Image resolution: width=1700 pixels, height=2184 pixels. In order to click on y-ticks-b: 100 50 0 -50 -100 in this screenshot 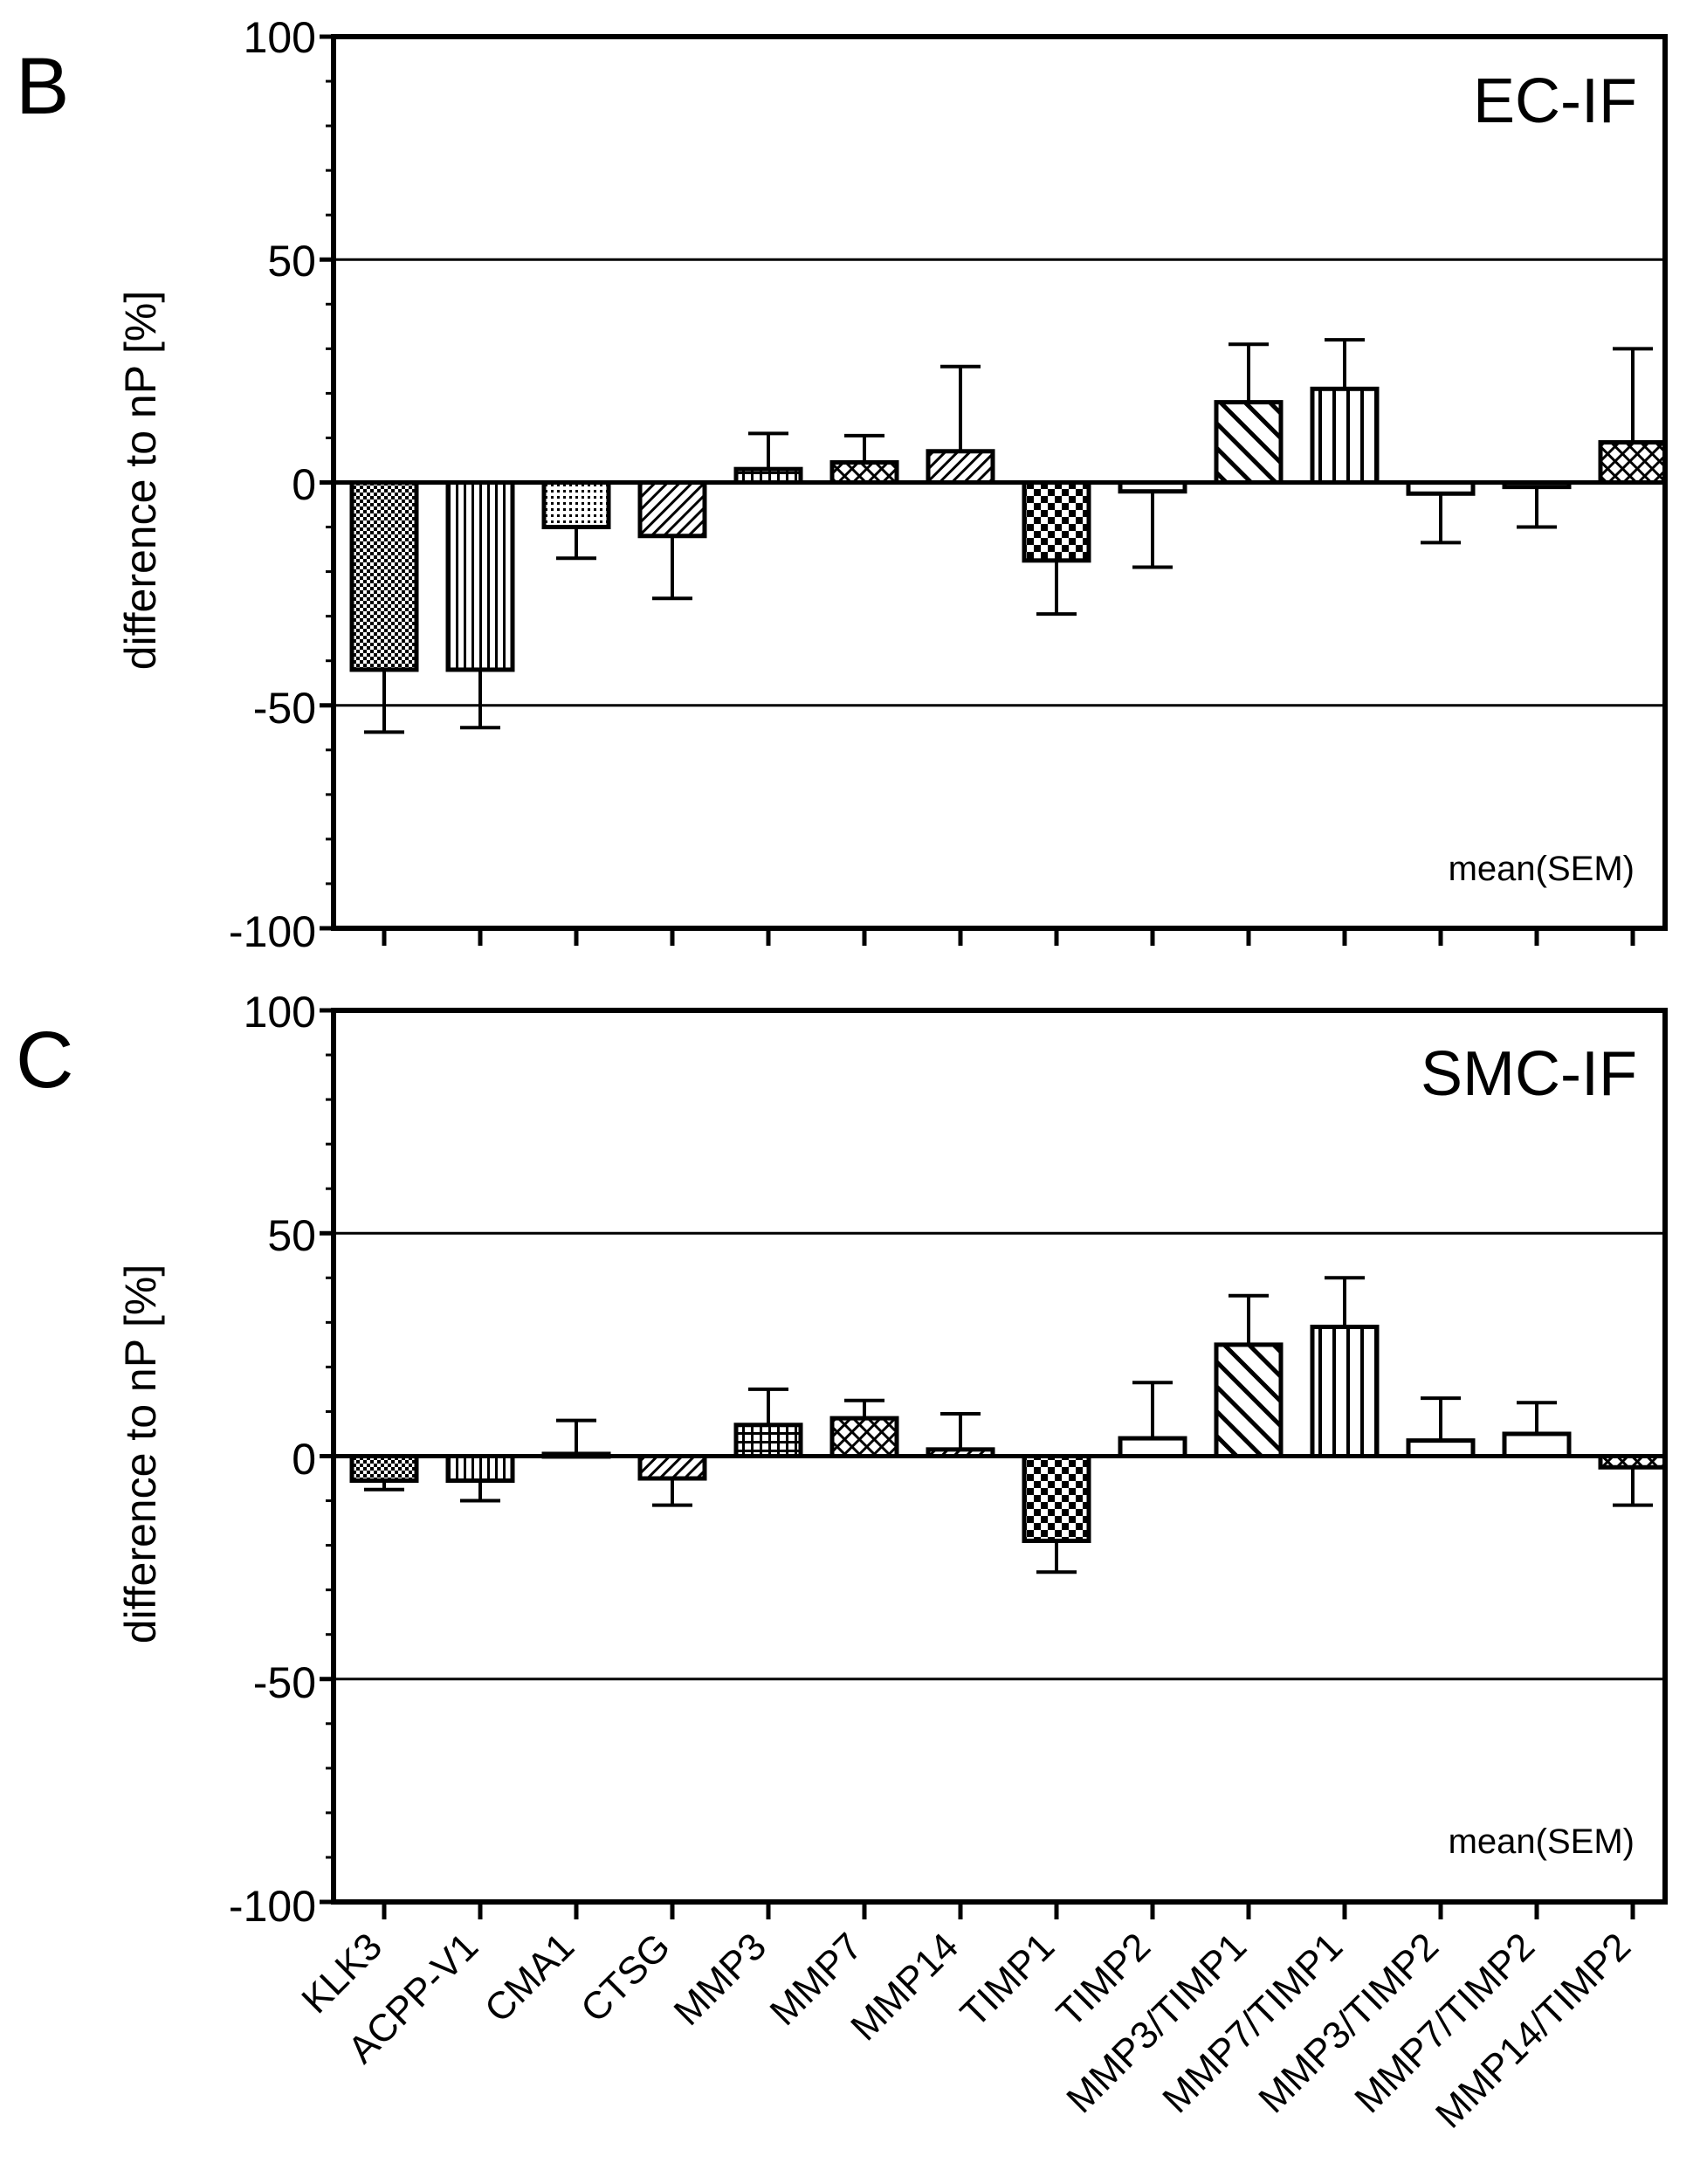, I will do `click(272, 484)`.